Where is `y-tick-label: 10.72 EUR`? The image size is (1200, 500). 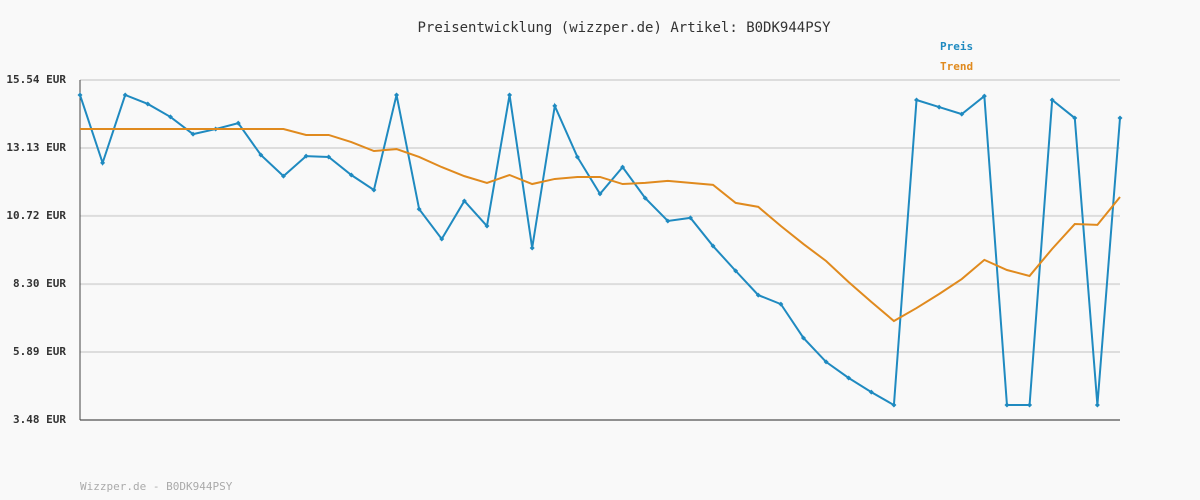
y-tick-label: 10.72 EUR is located at coordinates (36, 215).